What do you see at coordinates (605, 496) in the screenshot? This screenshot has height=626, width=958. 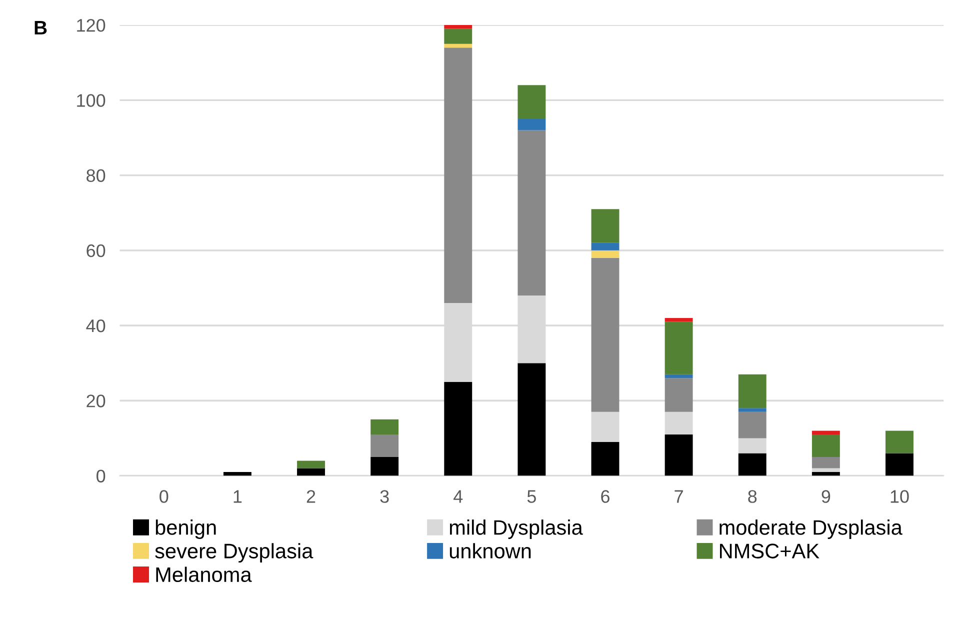 I see `x-tick-label: 6` at bounding box center [605, 496].